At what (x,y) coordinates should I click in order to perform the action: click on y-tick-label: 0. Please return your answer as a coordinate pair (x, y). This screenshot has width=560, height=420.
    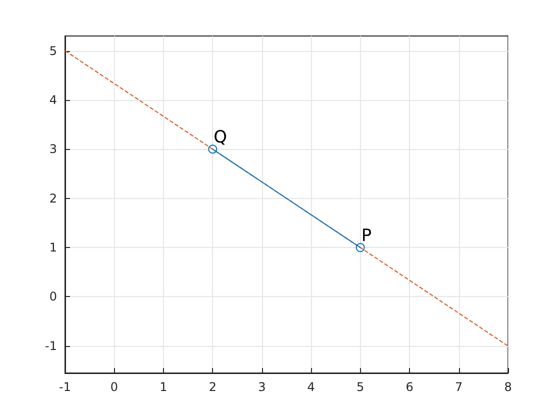
    Looking at the image, I should click on (53, 297).